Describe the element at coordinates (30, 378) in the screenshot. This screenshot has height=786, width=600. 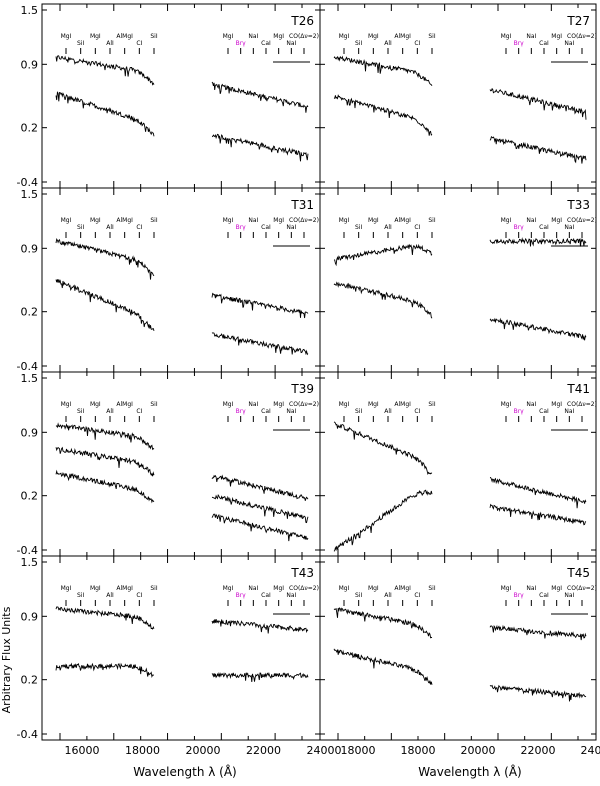
I see `y-tick-label: 1.5` at that location.